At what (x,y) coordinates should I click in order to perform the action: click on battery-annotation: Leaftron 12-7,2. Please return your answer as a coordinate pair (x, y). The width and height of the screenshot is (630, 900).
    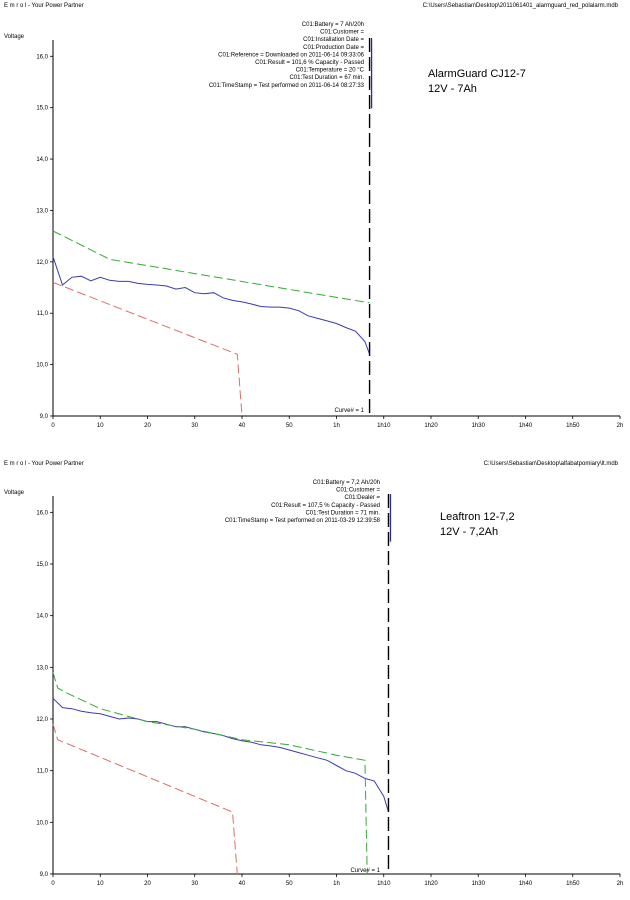
    Looking at the image, I should click on (477, 517).